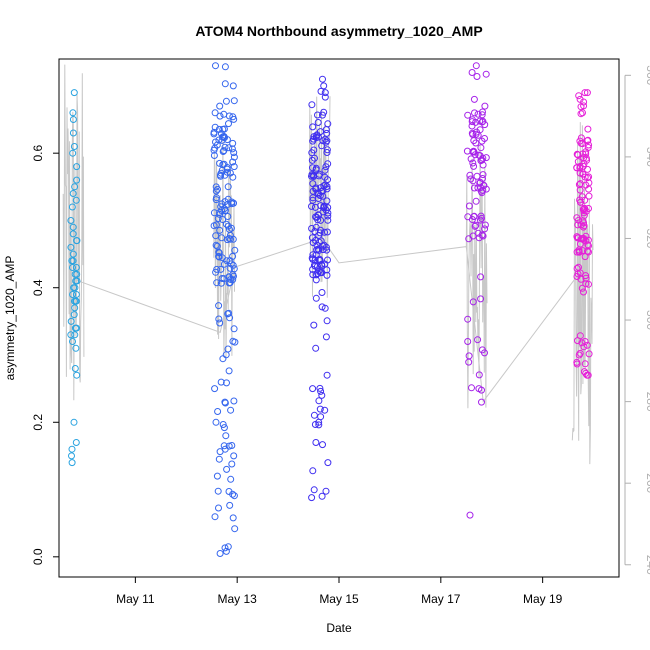  What do you see at coordinates (647, 157) in the screenshot?
I see `y2-tick-label: 340` at bounding box center [647, 157].